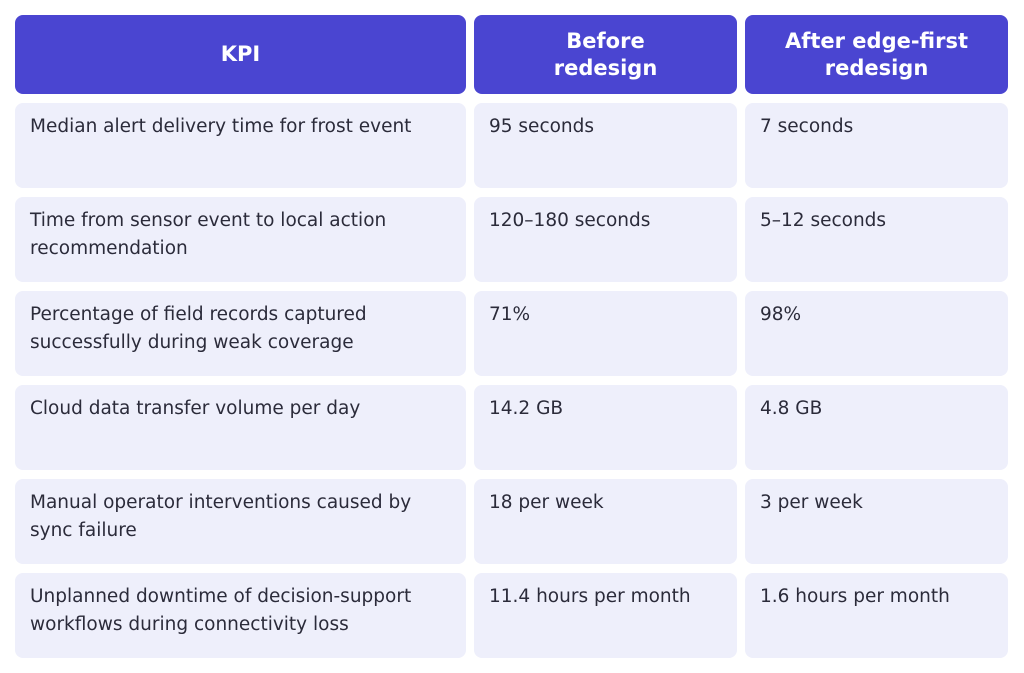 Image resolution: width=1024 pixels, height=673 pixels. What do you see at coordinates (605, 145) in the screenshot?
I see `value-cell: 95 seconds` at bounding box center [605, 145].